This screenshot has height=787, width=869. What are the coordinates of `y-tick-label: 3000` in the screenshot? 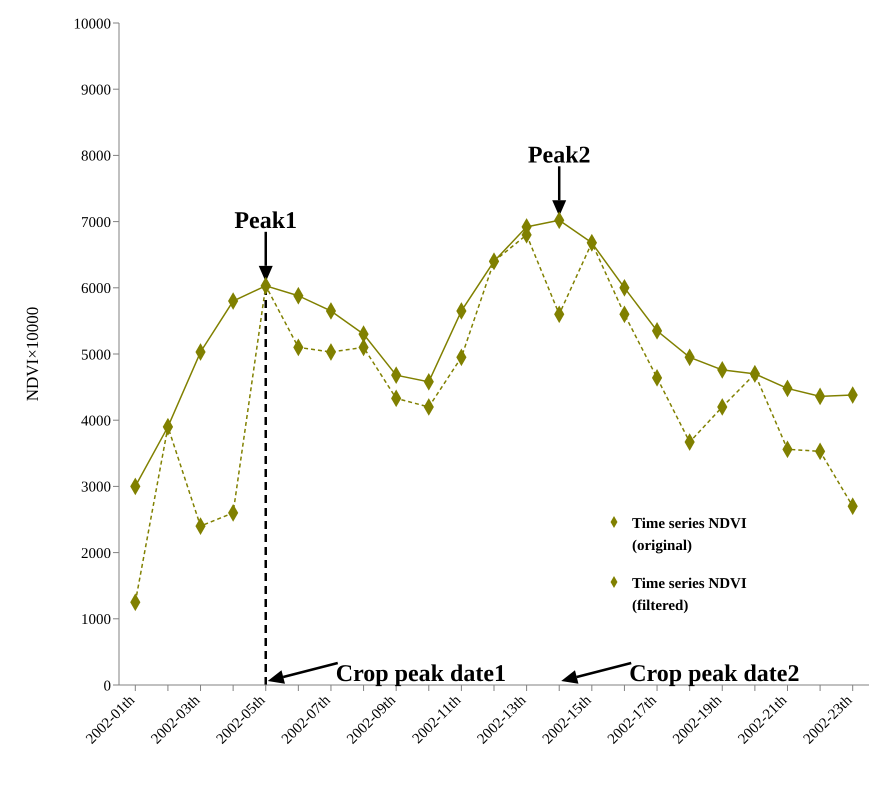 It's located at (96, 488).